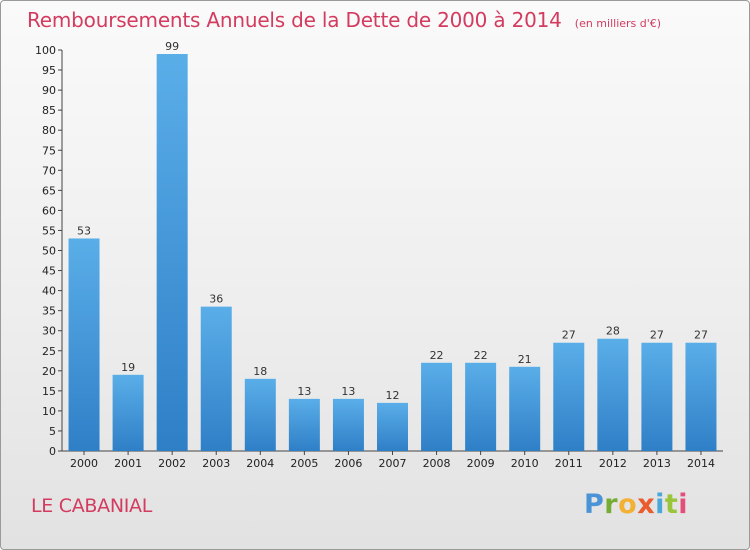 The image size is (750, 550). Describe the element at coordinates (92, 506) in the screenshot. I see `commune-name: LE CABANIAL` at that location.